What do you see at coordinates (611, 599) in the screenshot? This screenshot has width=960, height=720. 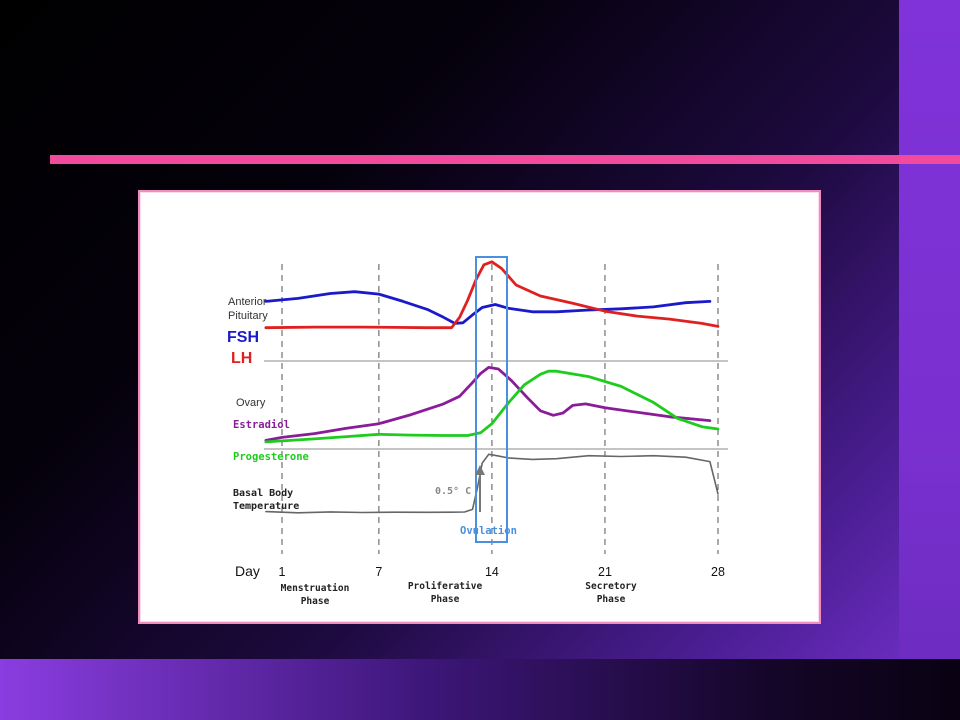 I see `phase-secretory-sub: Phase` at bounding box center [611, 599].